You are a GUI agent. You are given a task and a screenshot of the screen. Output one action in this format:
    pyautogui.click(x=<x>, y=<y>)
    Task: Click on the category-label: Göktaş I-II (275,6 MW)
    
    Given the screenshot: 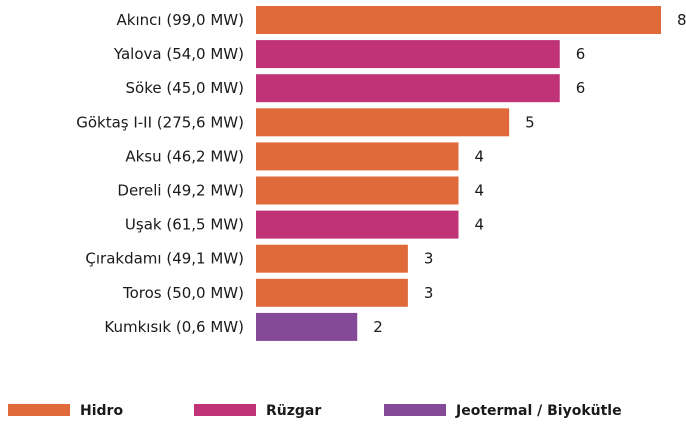 What is the action you would take?
    pyautogui.click(x=160, y=122)
    